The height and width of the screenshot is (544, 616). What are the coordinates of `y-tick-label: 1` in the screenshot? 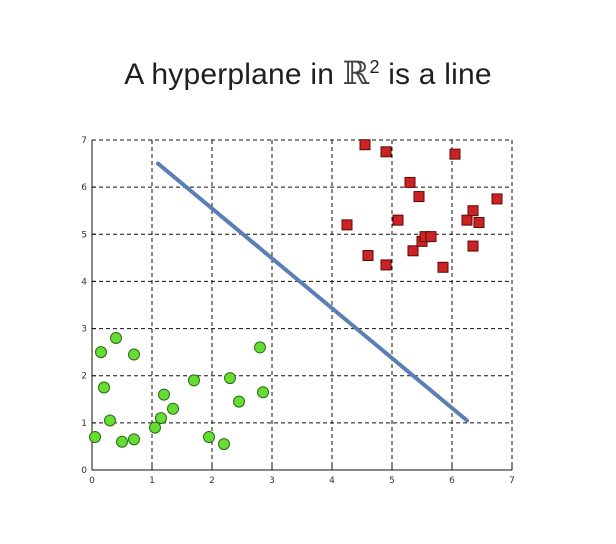 It's located at (84, 424).